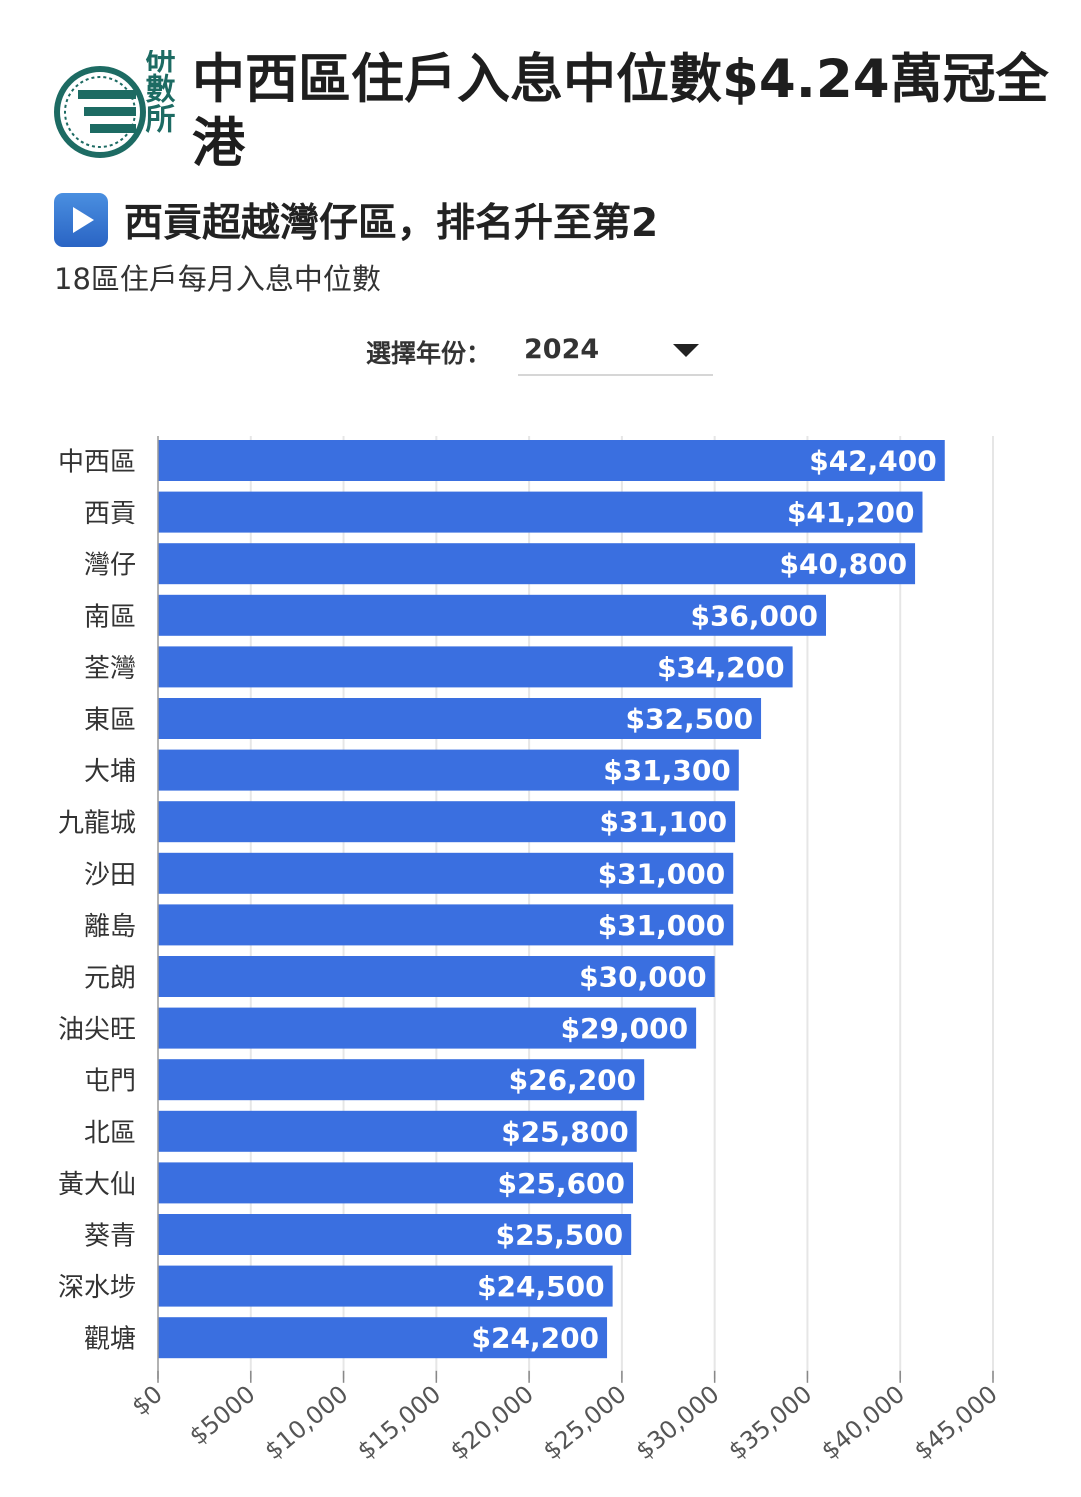 The height and width of the screenshot is (1497, 1081). I want to click on data-label: $25,800, so click(565, 1131).